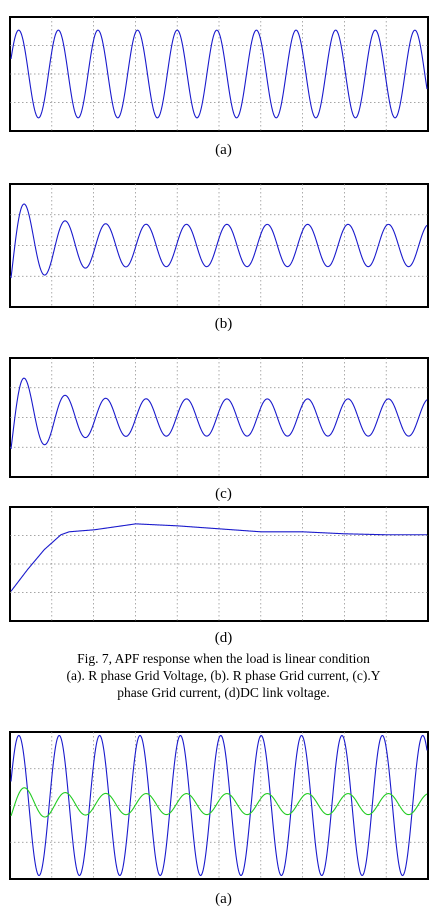 The height and width of the screenshot is (921, 447). What do you see at coordinates (223, 638) in the screenshot?
I see `chart-label-d: (d)` at bounding box center [223, 638].